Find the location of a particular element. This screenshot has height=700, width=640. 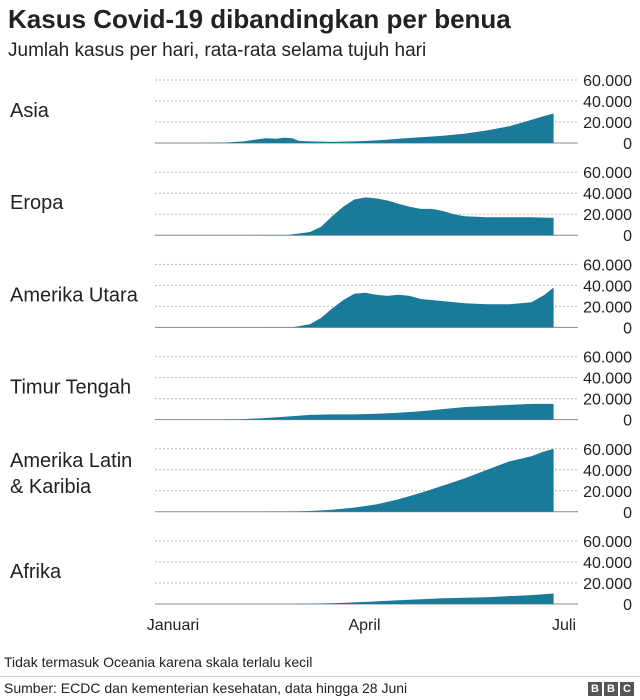

x-tick-label: Januari is located at coordinates (173, 625).